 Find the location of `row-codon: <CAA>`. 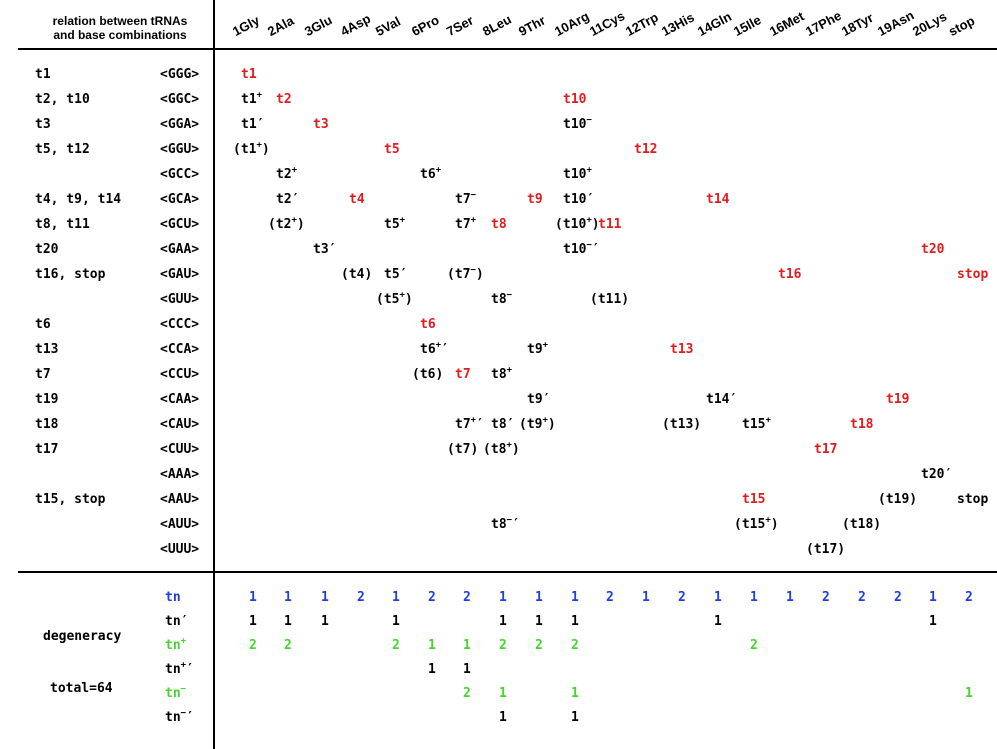

row-codon: <CAA> is located at coordinates (180, 399).